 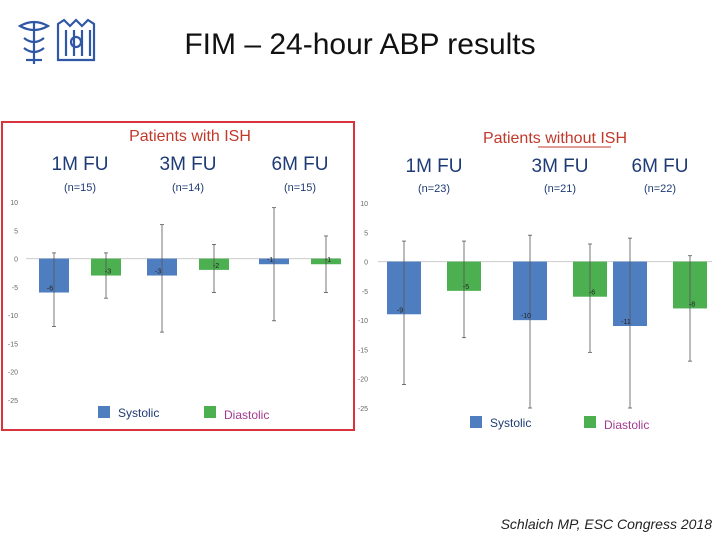 I want to click on data-label: -9, so click(x=400, y=310).